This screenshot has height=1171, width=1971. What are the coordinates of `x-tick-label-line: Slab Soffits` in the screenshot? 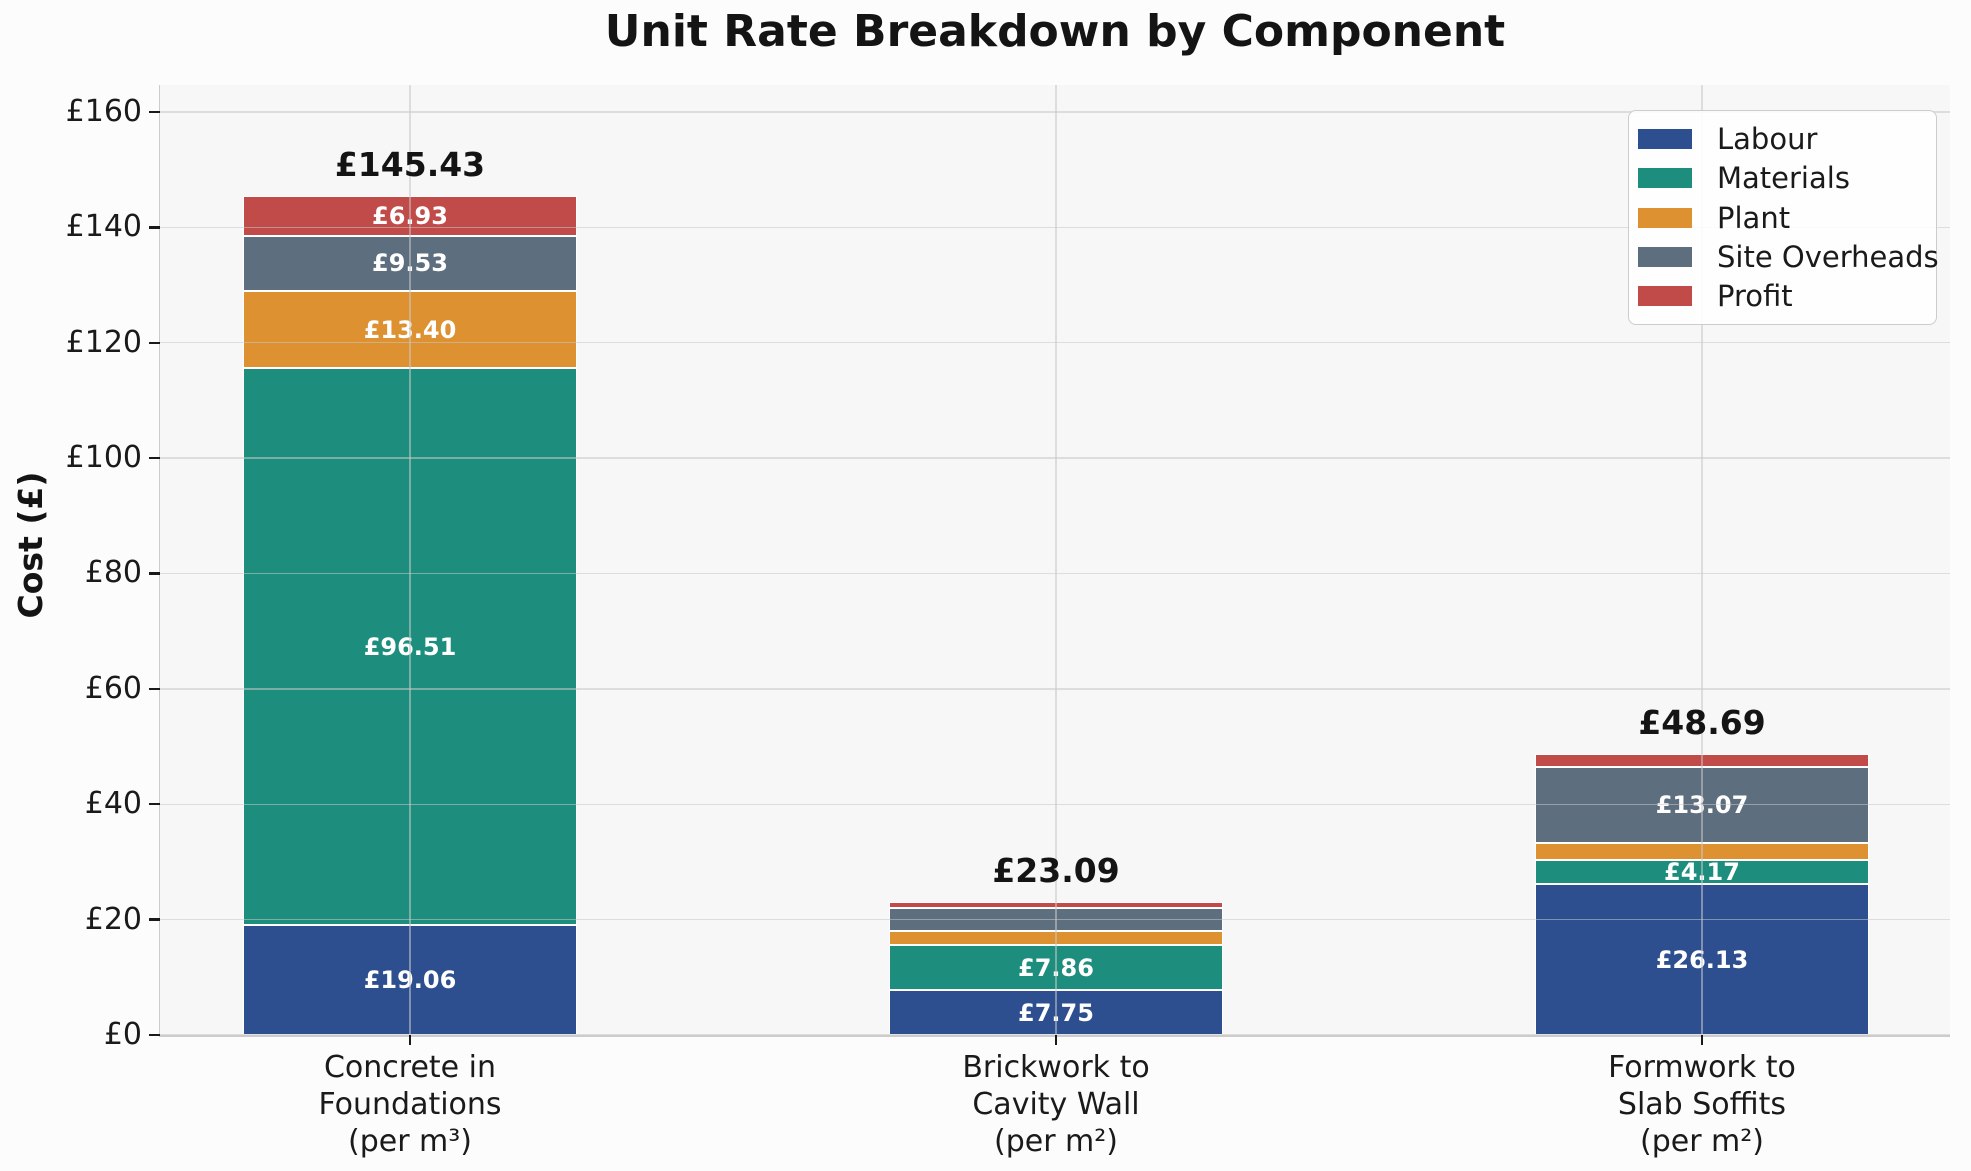 It's located at (1702, 1104).